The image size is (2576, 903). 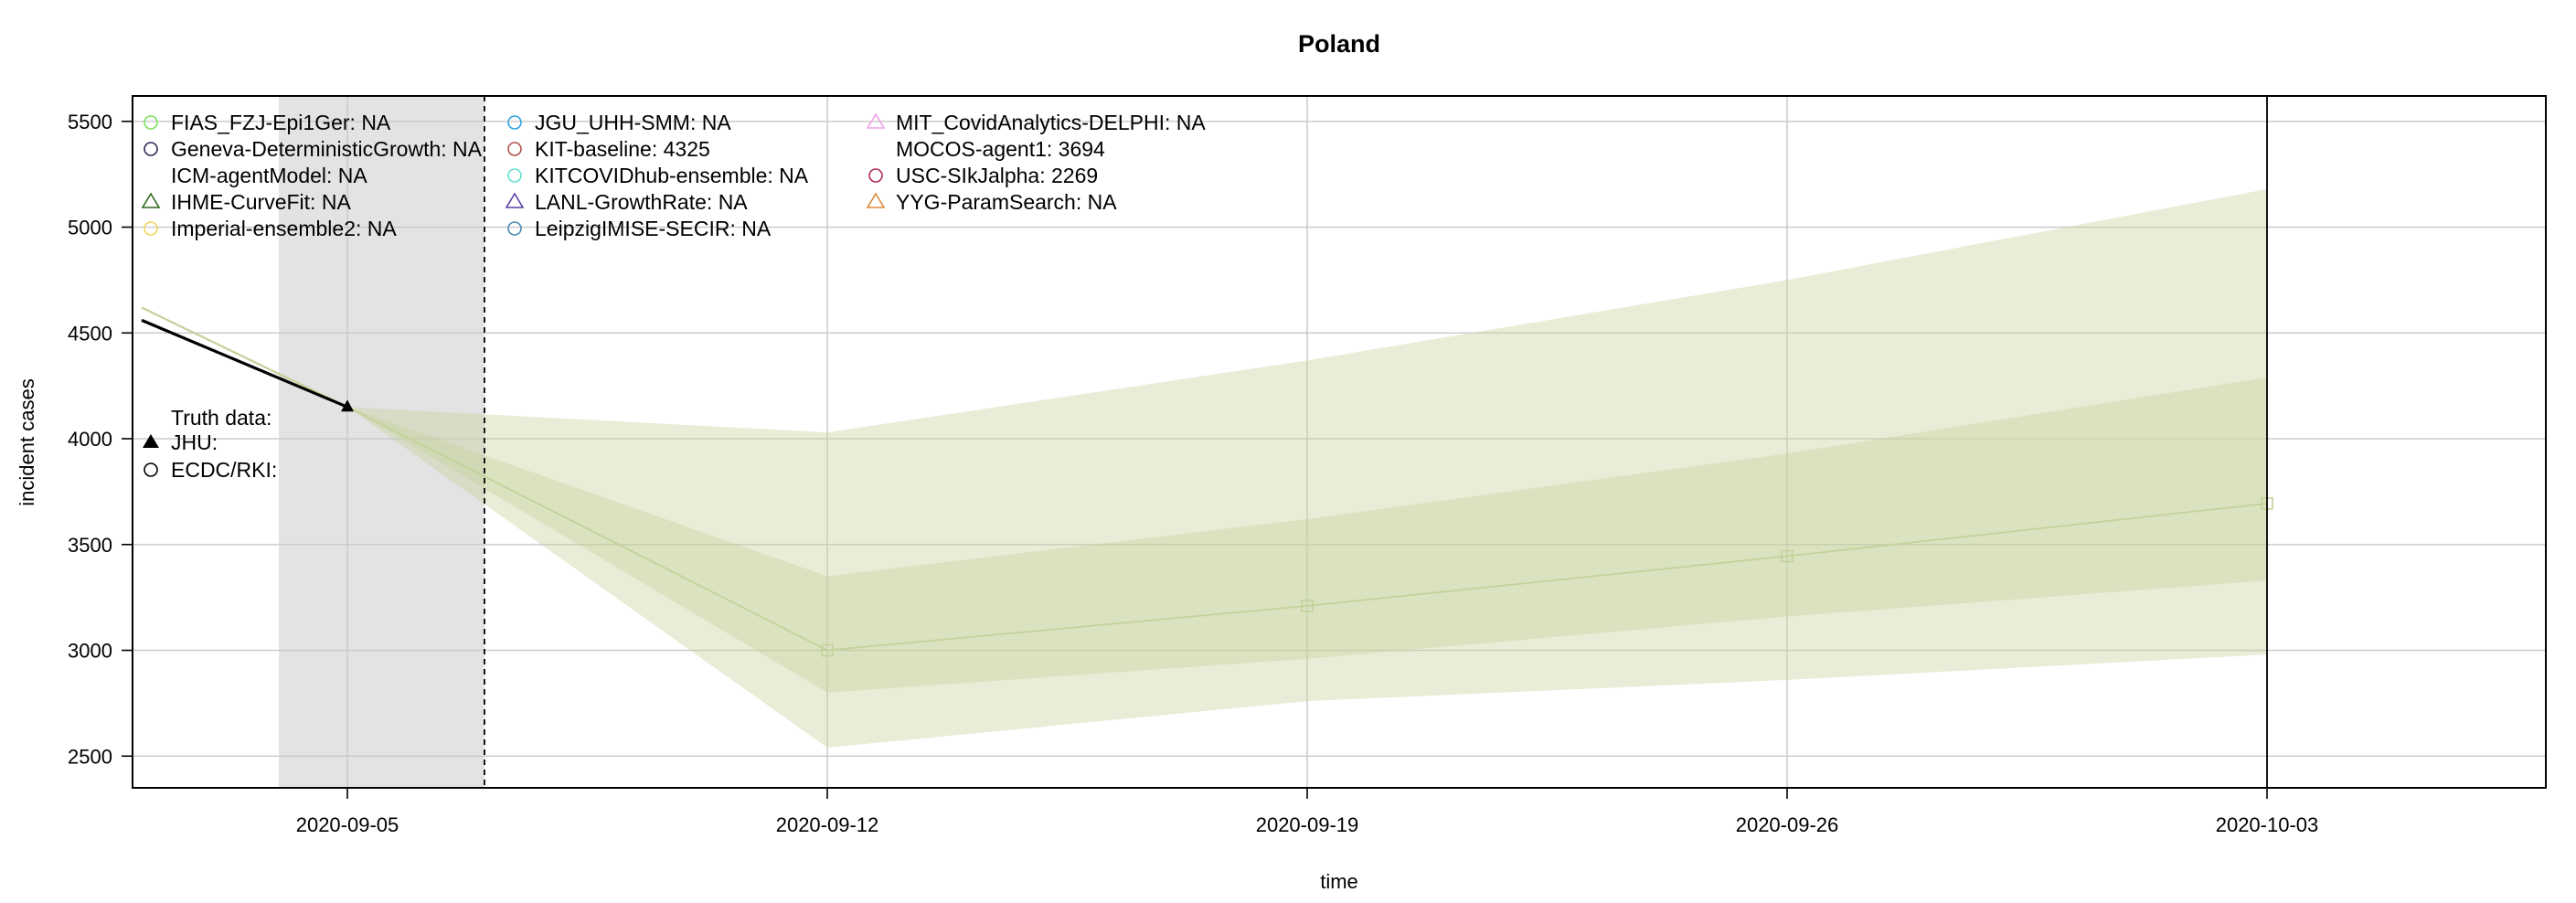 What do you see at coordinates (1339, 44) in the screenshot?
I see `chart-title: Poland` at bounding box center [1339, 44].